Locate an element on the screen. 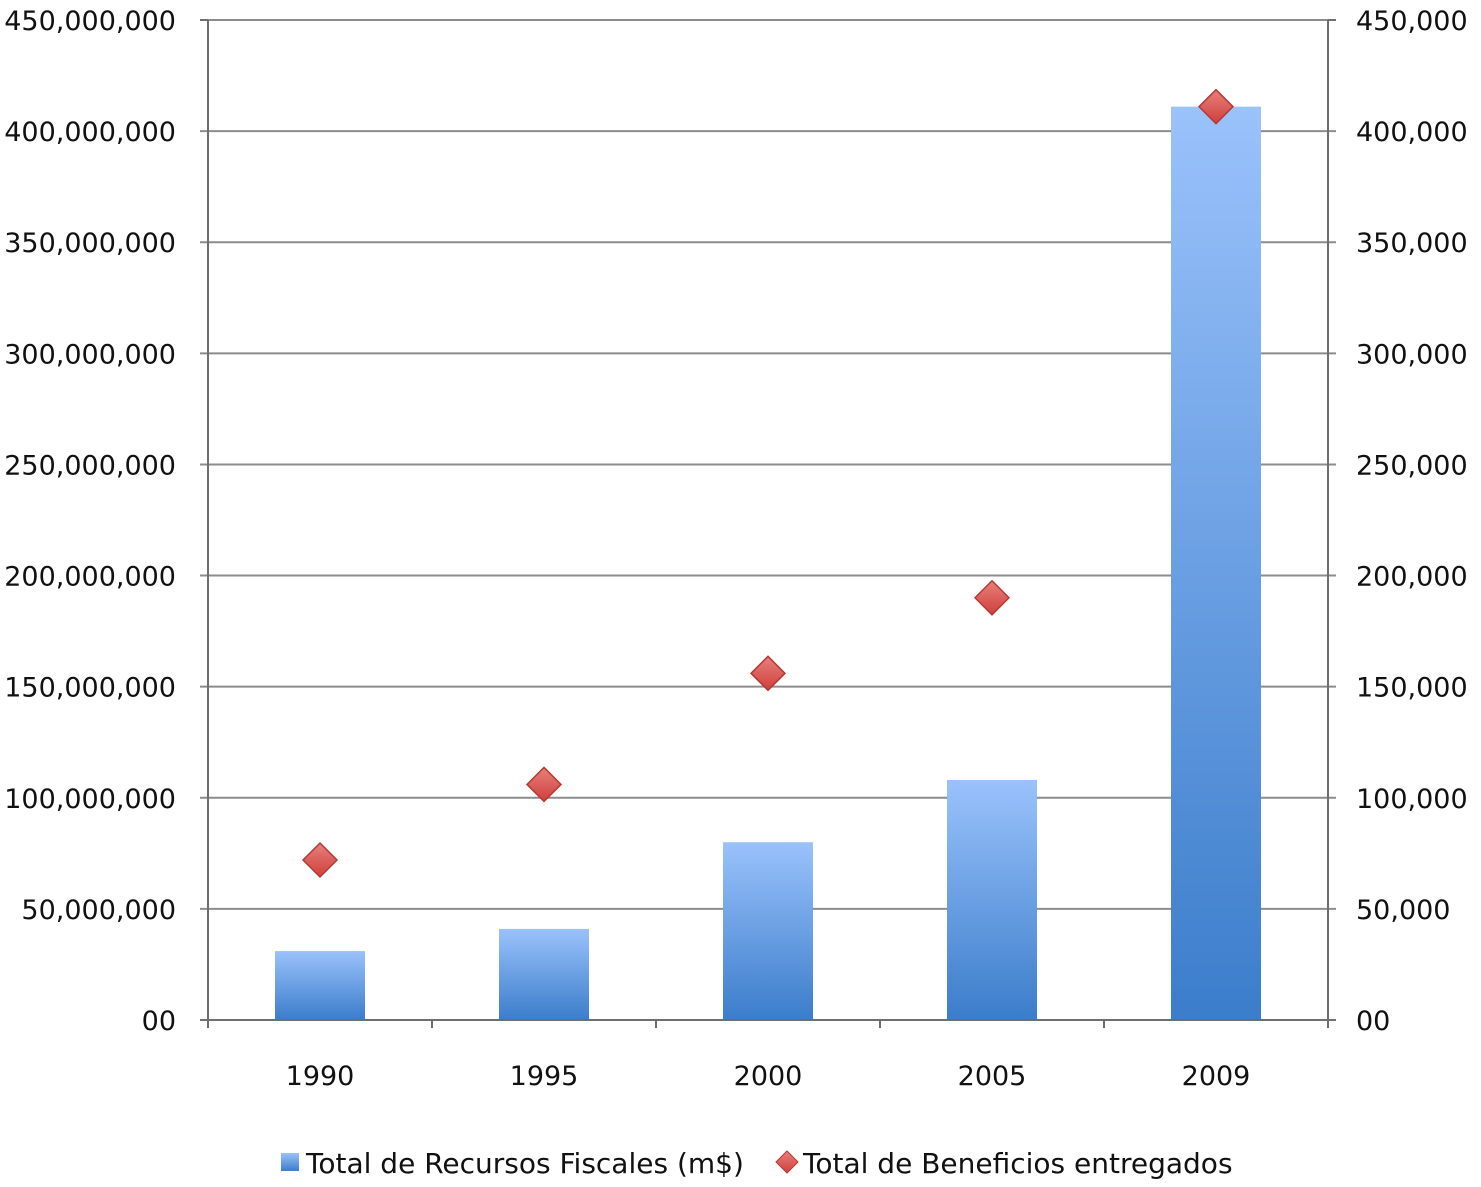 This screenshot has width=1481, height=1187. left-tick-label: 350,000,000 is located at coordinates (90, 243).